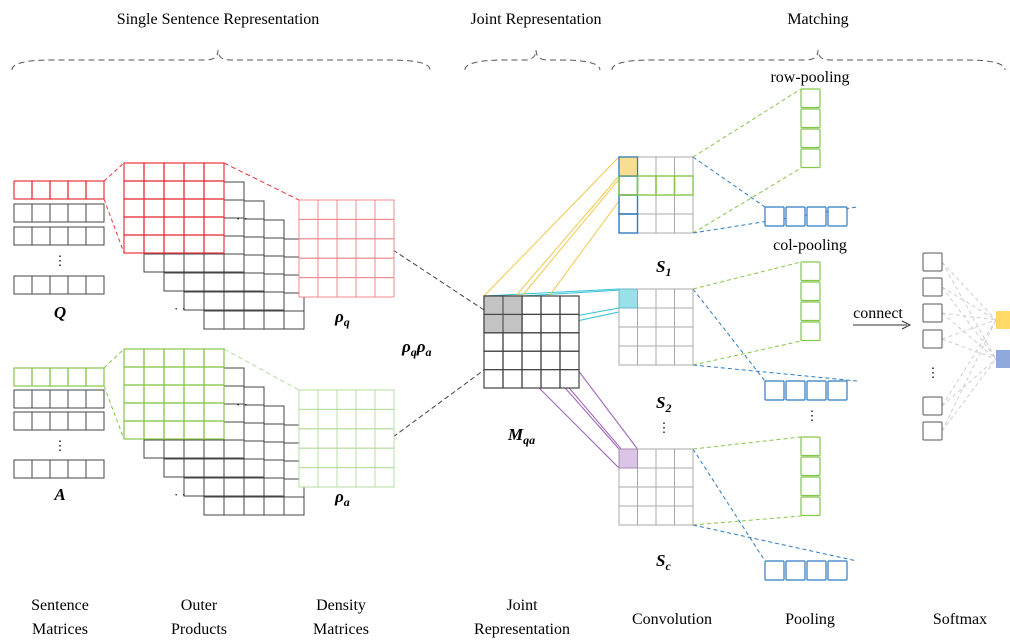 The width and height of the screenshot is (1010, 643). I want to click on label-connect: connect, so click(878, 313).